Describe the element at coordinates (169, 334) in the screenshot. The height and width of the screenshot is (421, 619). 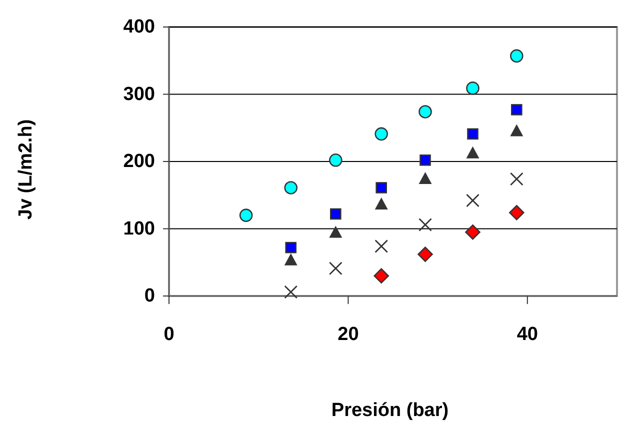
I see `x-tick-label: 0` at that location.